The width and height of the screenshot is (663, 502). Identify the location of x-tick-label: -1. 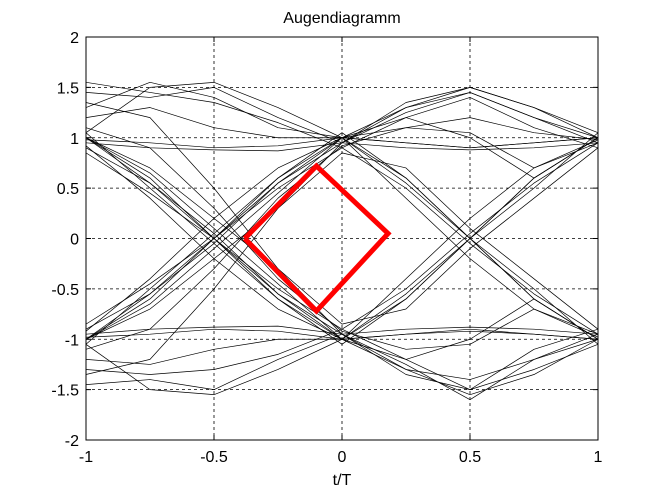
(86, 457).